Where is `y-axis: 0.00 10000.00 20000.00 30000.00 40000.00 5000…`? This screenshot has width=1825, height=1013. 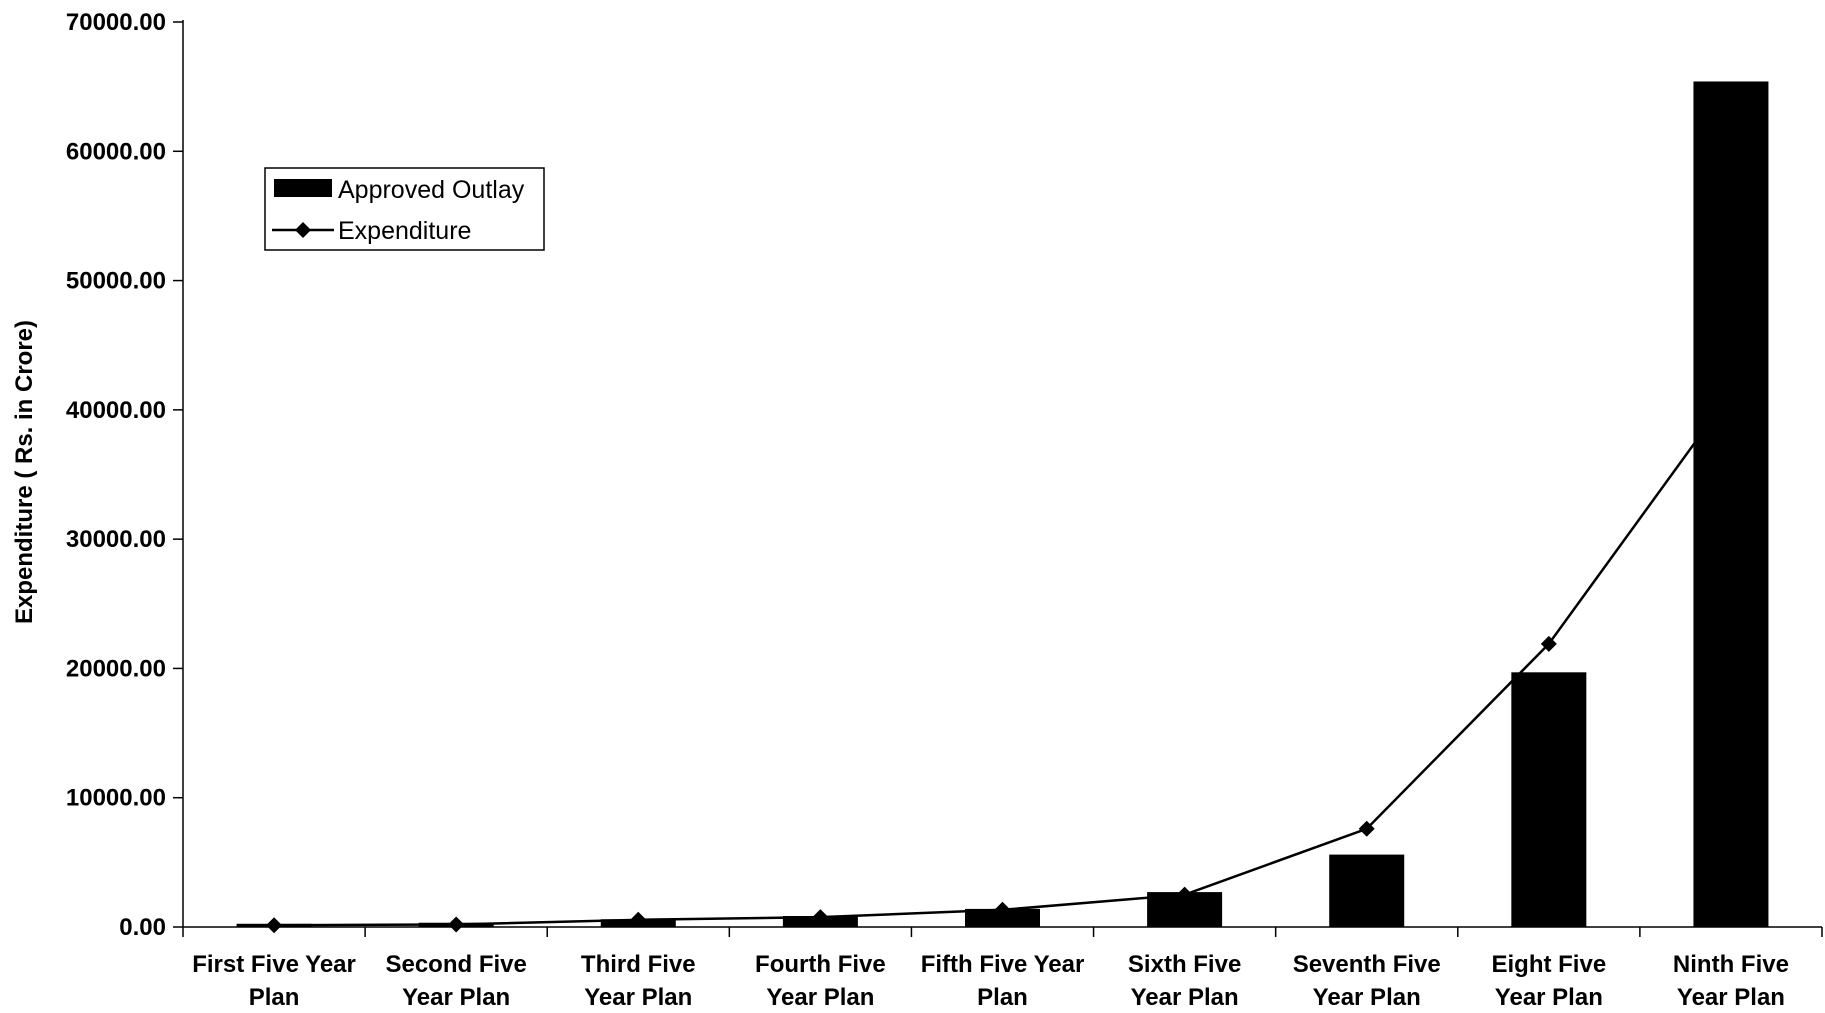 y-axis: 0.00 10000.00 20000.00 30000.00 40000.00 5000… is located at coordinates (125, 475).